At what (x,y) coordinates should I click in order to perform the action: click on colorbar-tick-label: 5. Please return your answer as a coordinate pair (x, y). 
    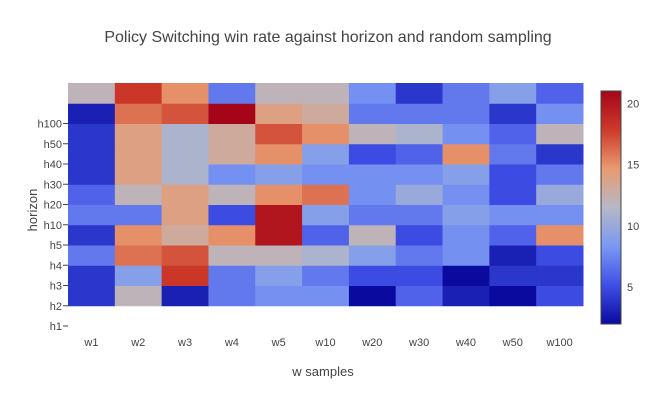
    Looking at the image, I should click on (630, 288).